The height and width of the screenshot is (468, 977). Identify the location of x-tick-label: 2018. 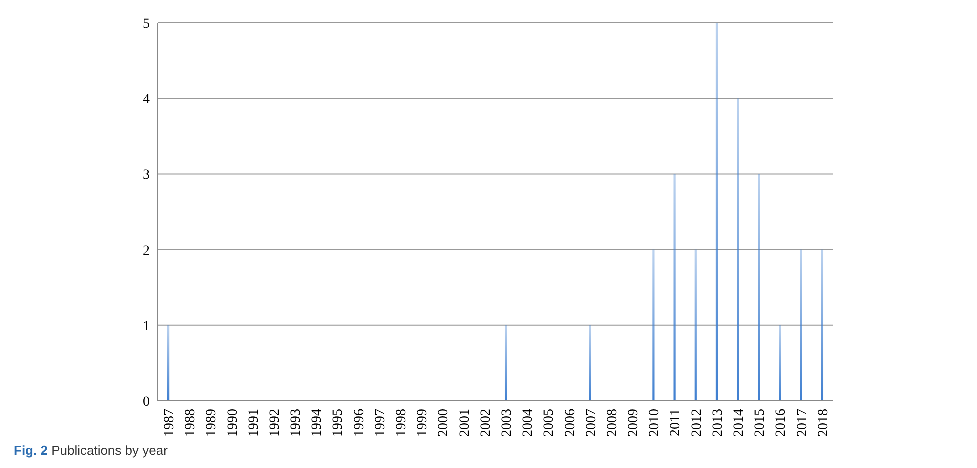
(824, 423).